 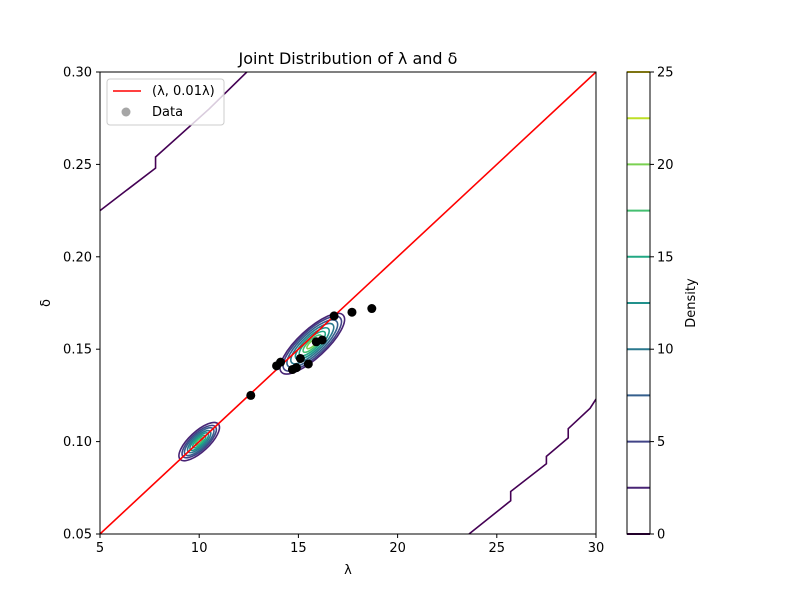 What do you see at coordinates (183, 91) in the screenshot?
I see `legend-entry-line: (λ, 0.01λ)` at bounding box center [183, 91].